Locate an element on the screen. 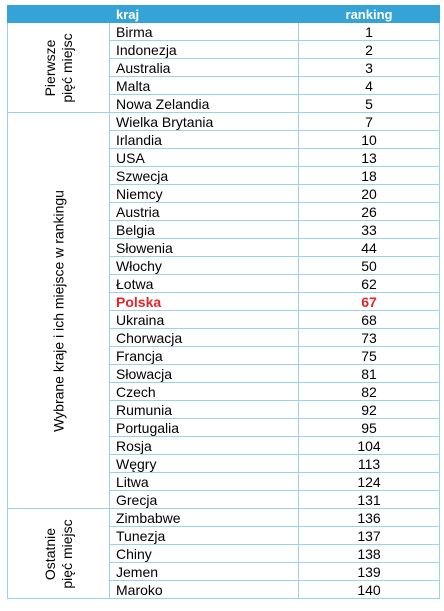  table-row: Grecja 131 is located at coordinates (224, 499).